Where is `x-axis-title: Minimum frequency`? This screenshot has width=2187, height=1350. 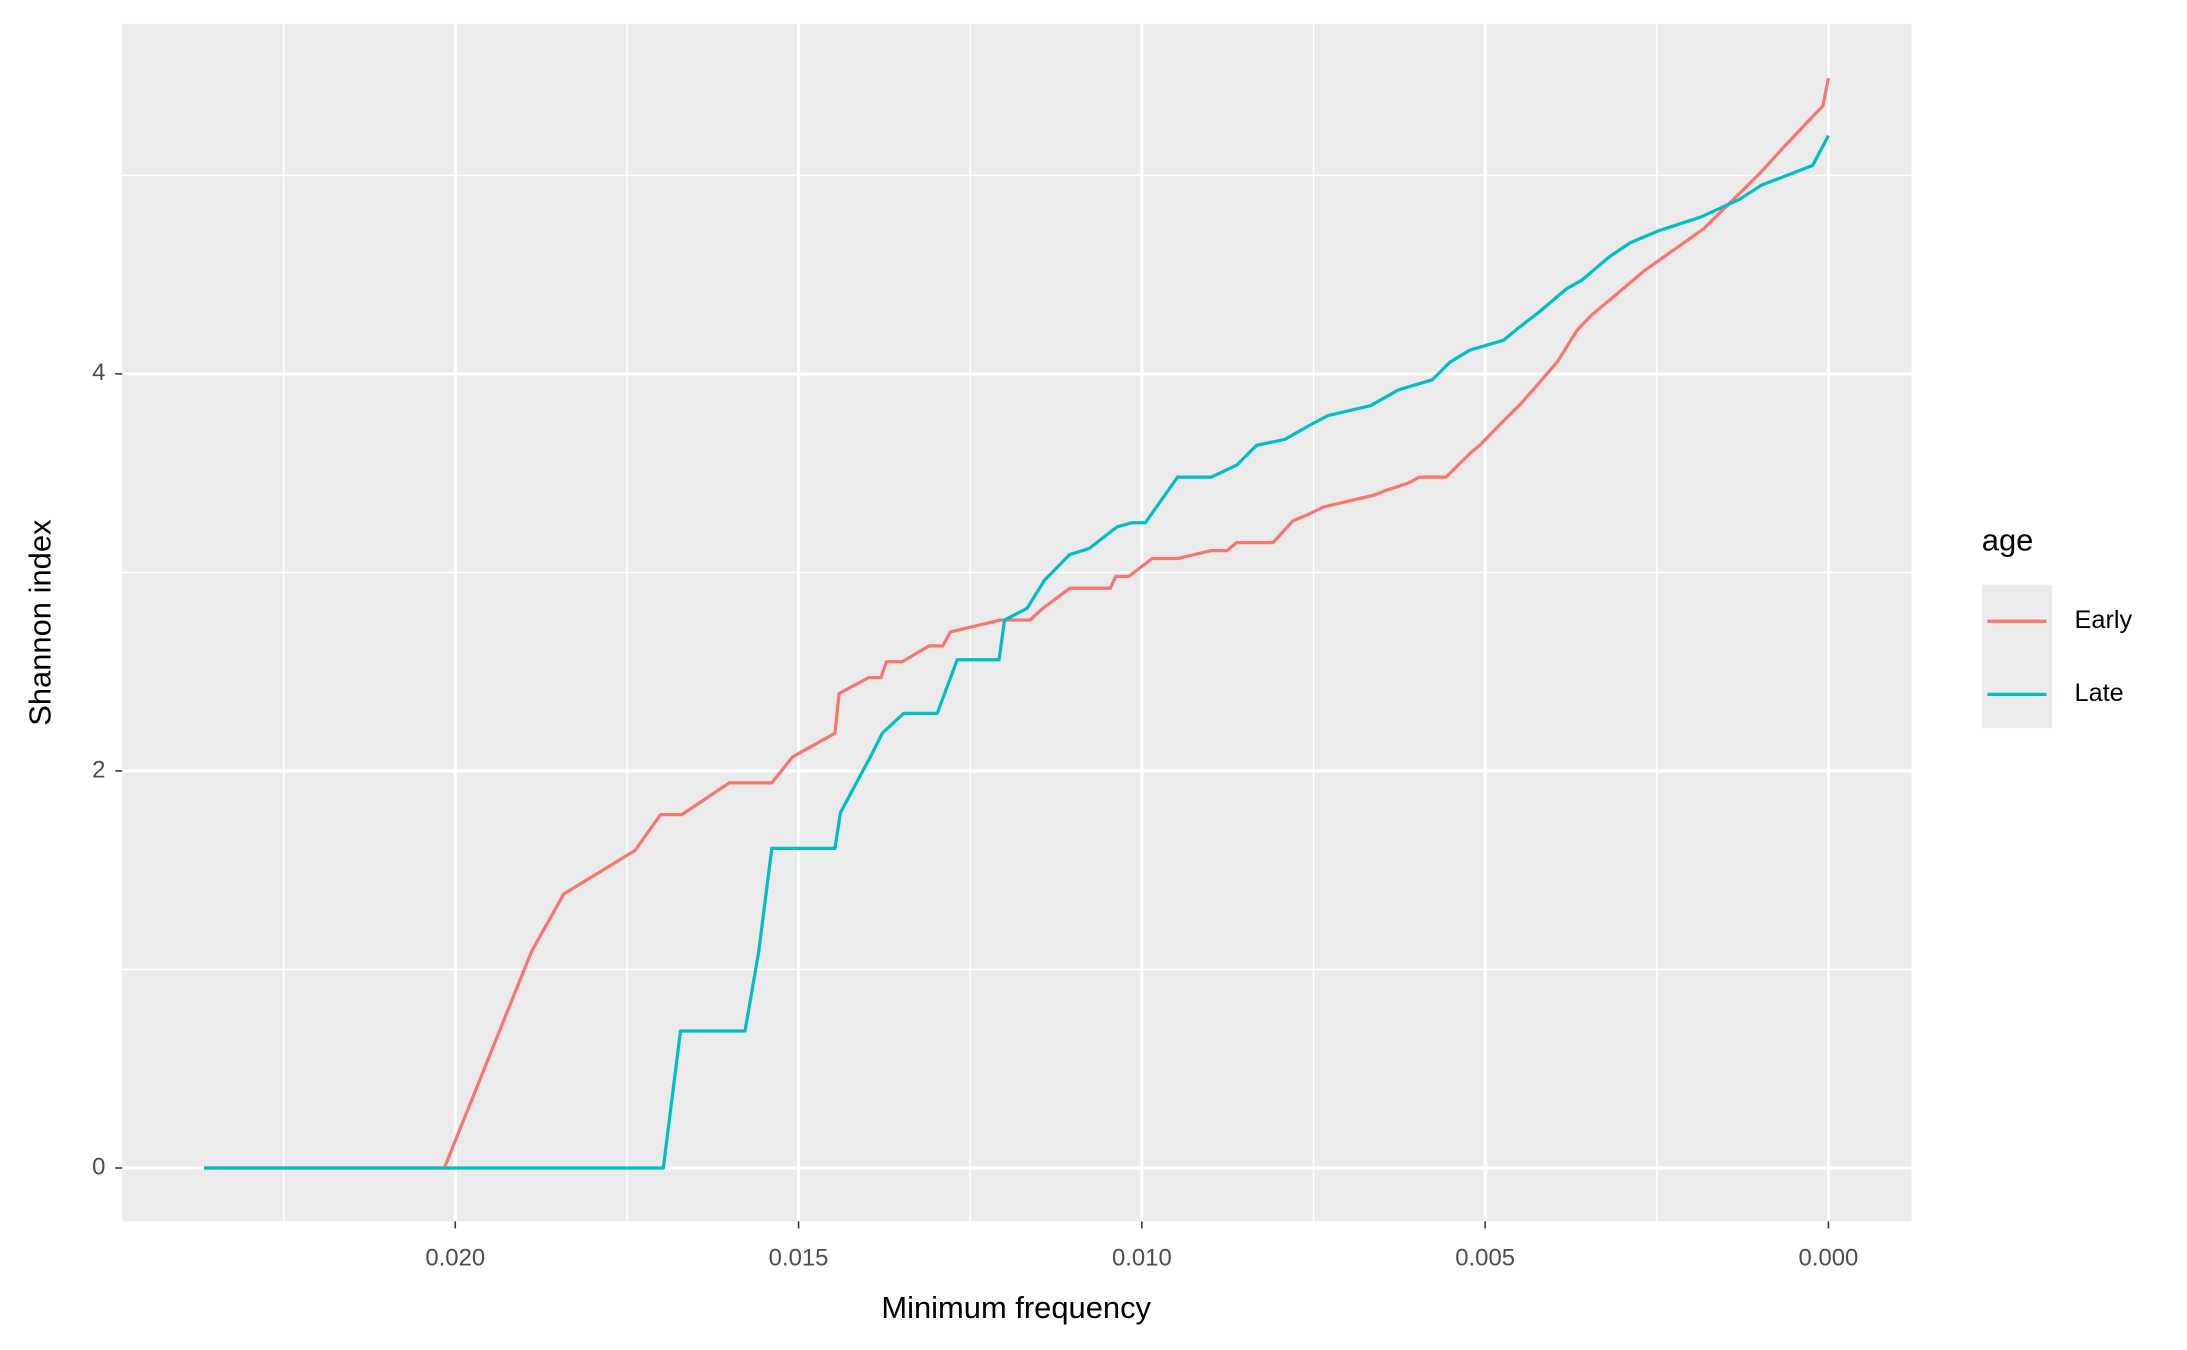 x-axis-title: Minimum frequency is located at coordinates (1016, 1307).